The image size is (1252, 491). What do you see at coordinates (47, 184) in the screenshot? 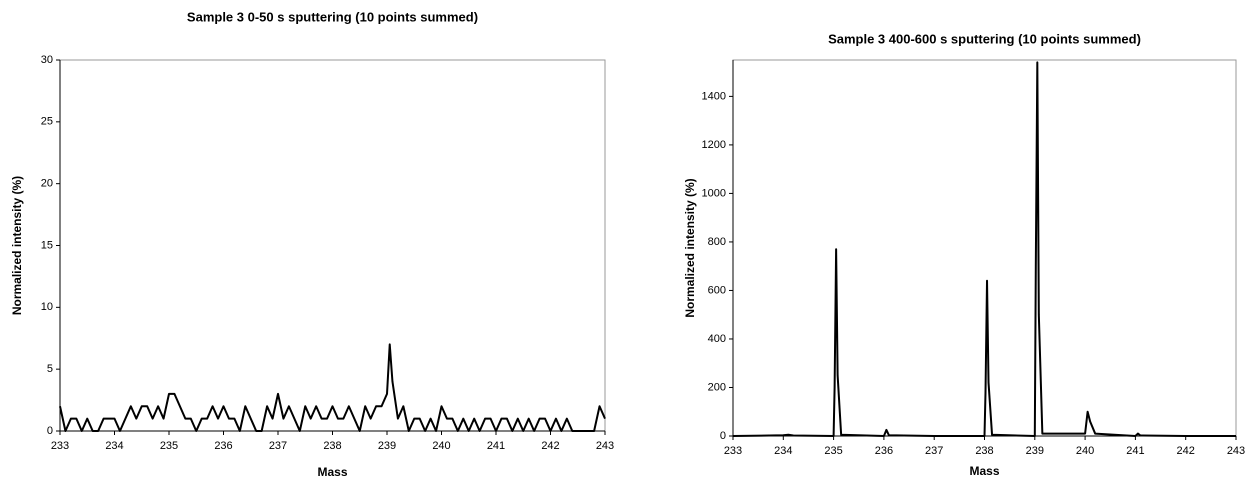
I see `y-tick-label: 20` at bounding box center [47, 184].